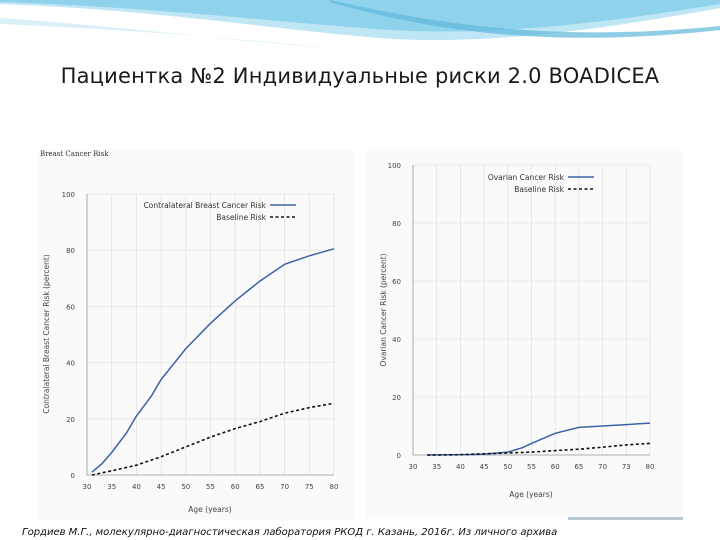  Describe the element at coordinates (74, 154) in the screenshot. I see `breast-chart-title: Breast Cancer Risk` at that location.